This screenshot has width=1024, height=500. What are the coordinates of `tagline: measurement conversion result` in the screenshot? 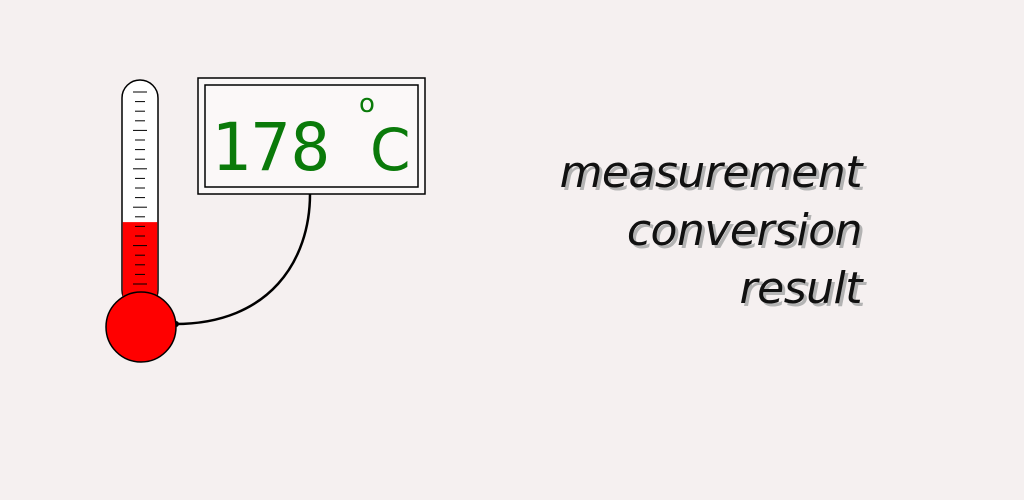 It's located at (711, 231).